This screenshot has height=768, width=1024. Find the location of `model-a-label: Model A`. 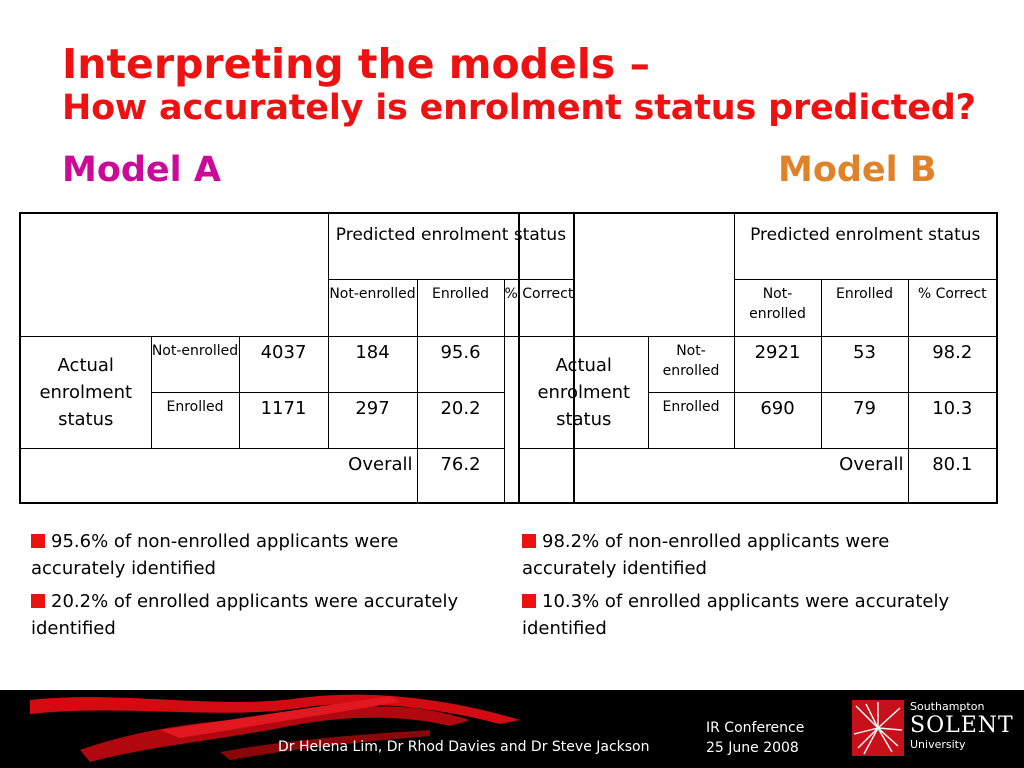

model-a-label: Model A is located at coordinates (141, 170).